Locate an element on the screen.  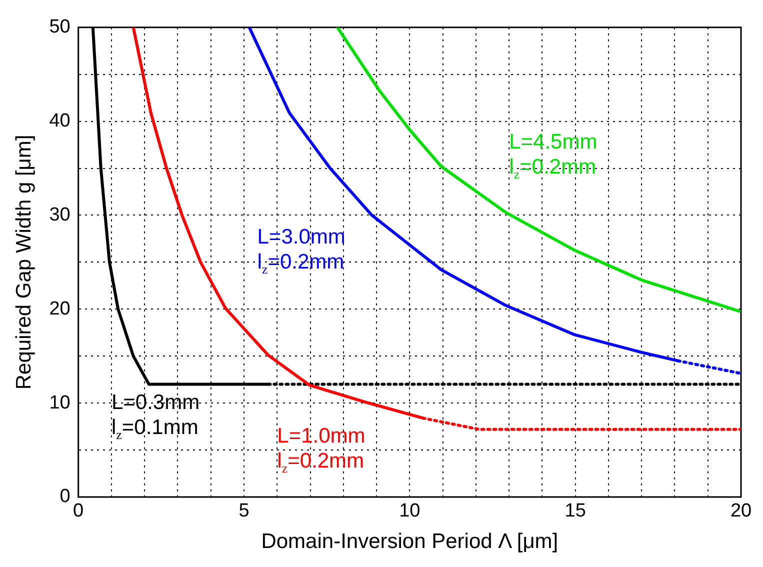
y-tick-label: 50 is located at coordinates (59, 27).